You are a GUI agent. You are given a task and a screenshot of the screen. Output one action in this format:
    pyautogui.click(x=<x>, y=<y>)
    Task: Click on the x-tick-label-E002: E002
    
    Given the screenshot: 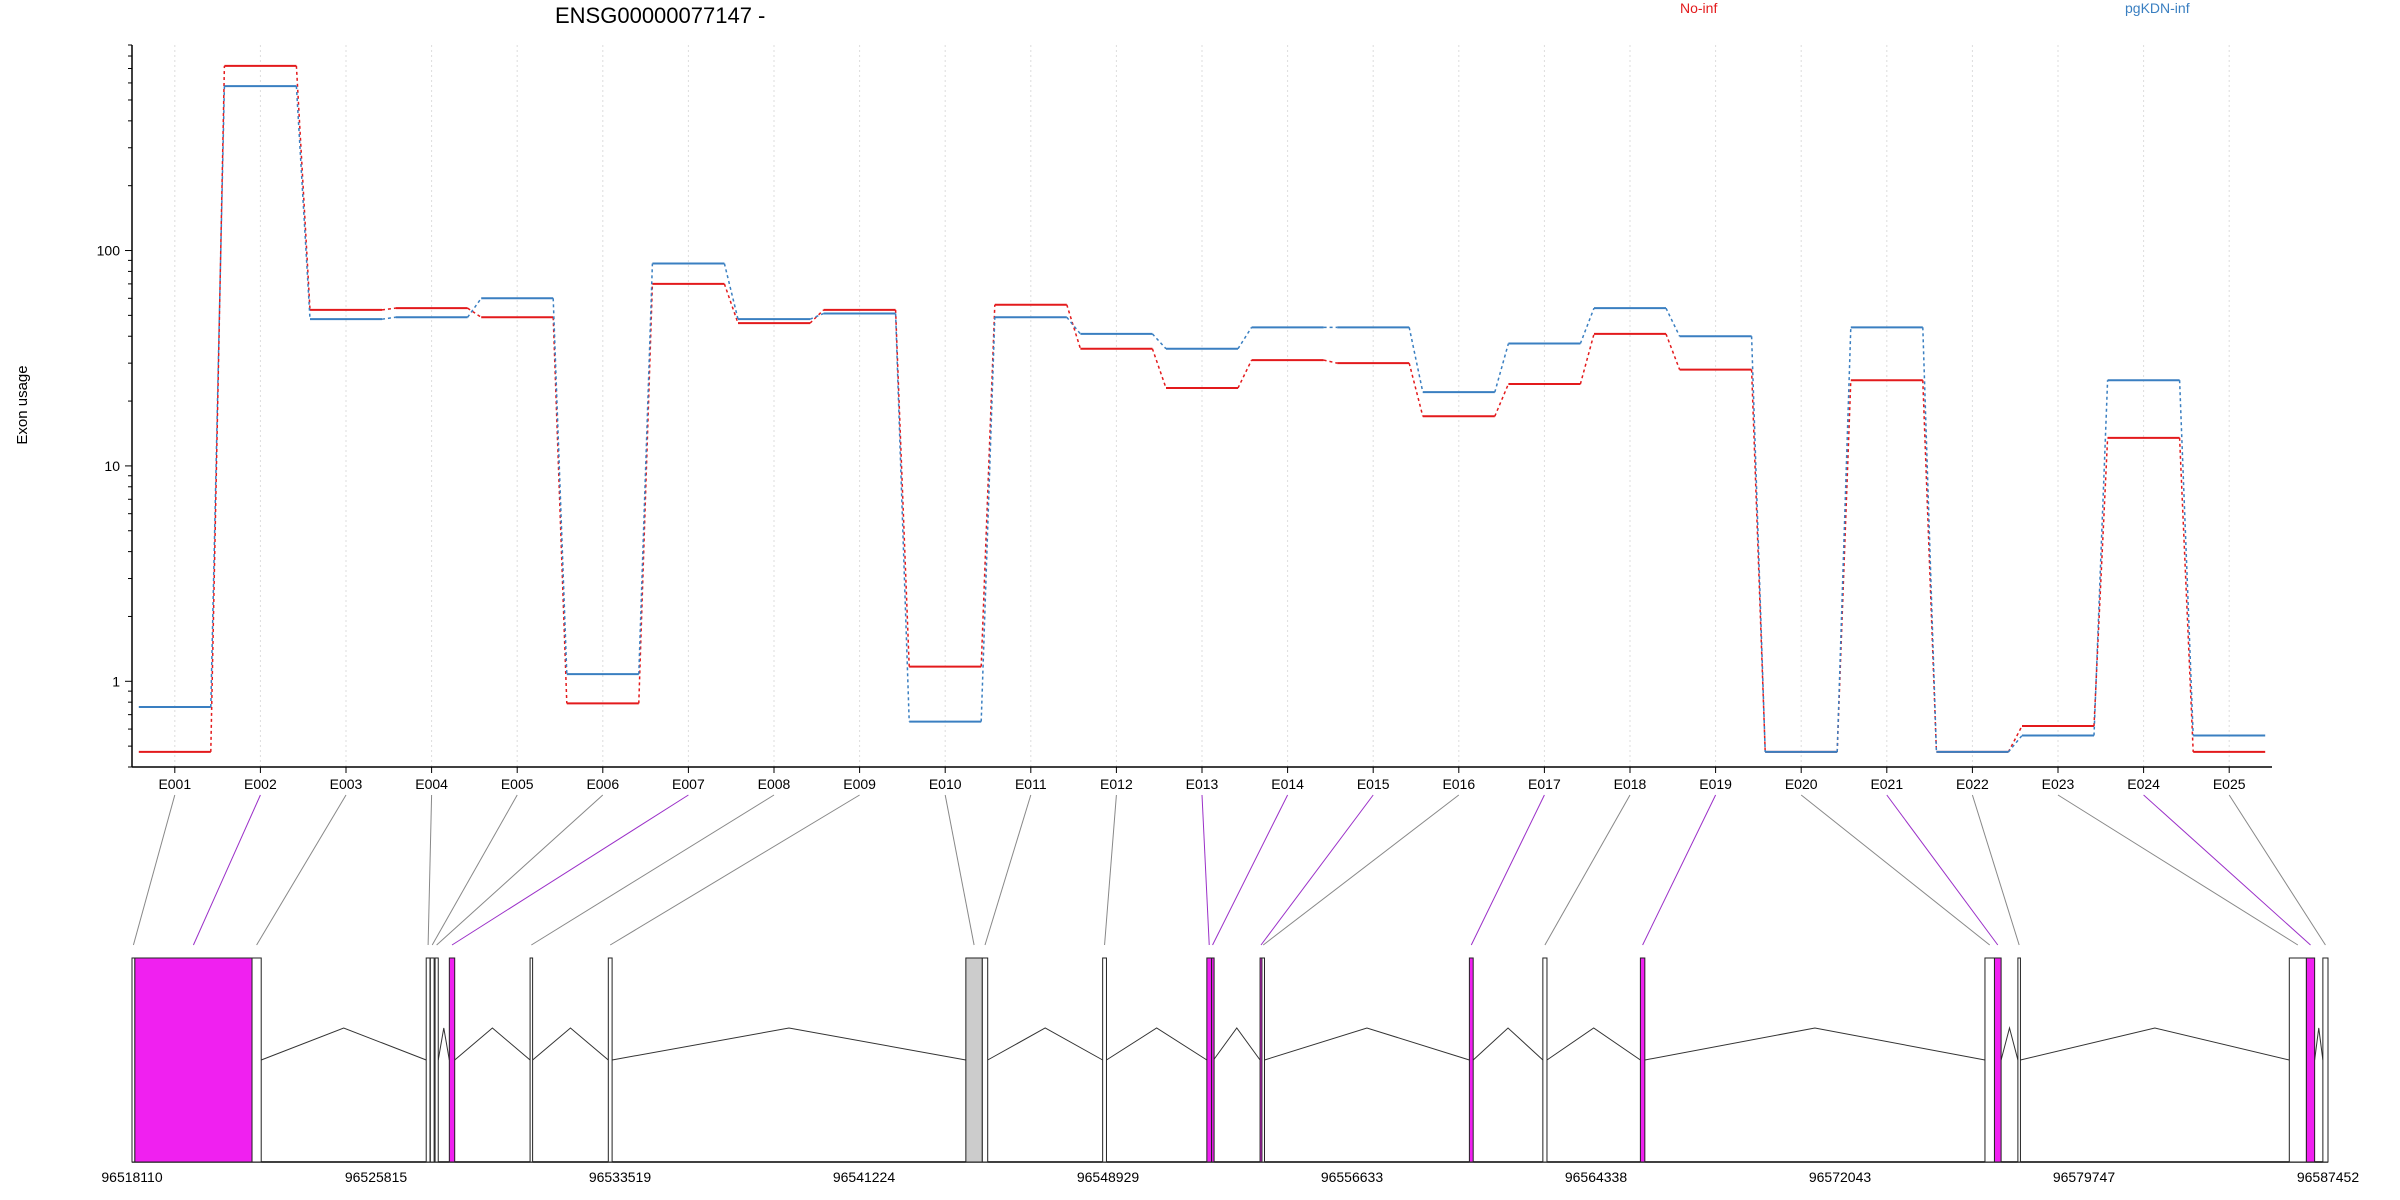 What is the action you would take?
    pyautogui.click(x=260, y=784)
    